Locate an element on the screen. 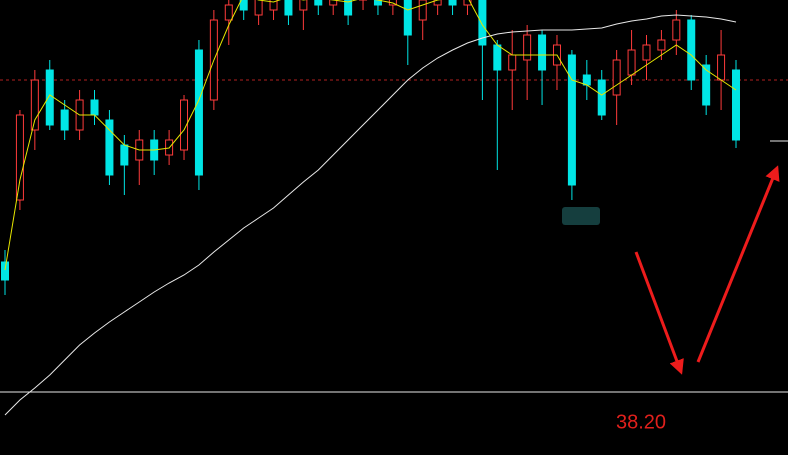  down-arrow is located at coordinates (659, 313).